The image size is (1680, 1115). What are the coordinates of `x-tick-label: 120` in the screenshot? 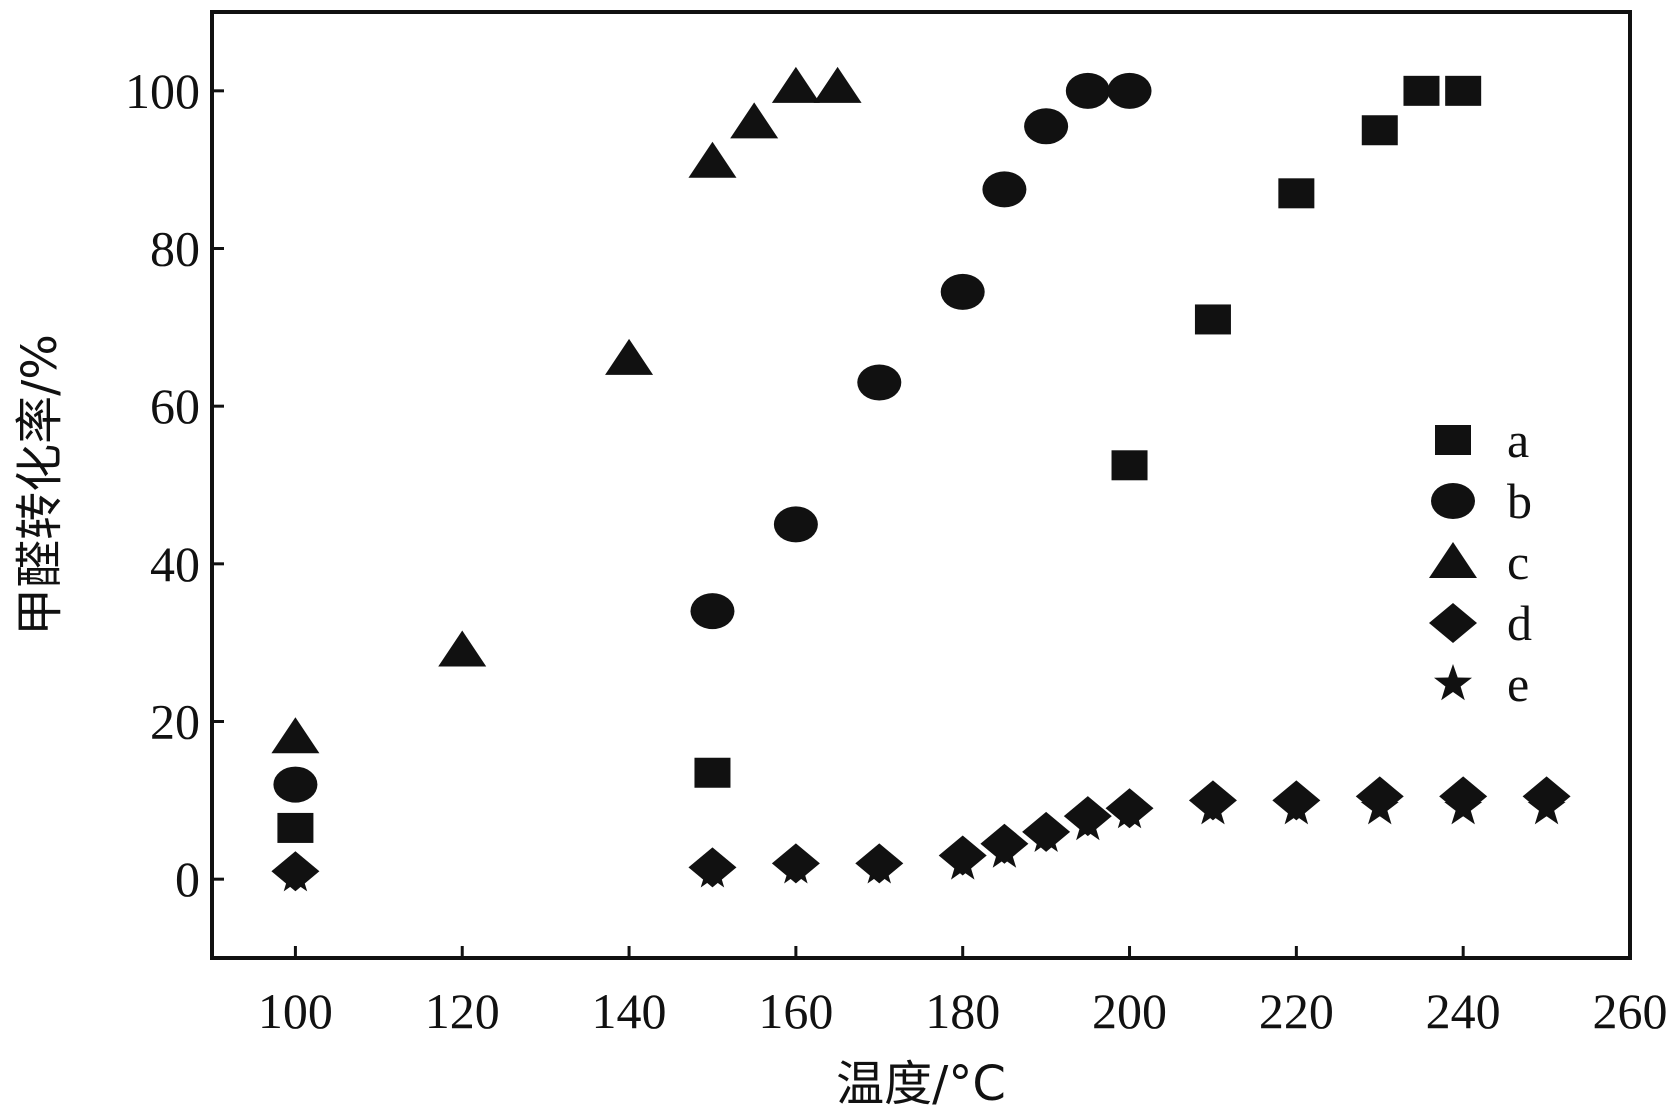 It's located at (462, 1011).